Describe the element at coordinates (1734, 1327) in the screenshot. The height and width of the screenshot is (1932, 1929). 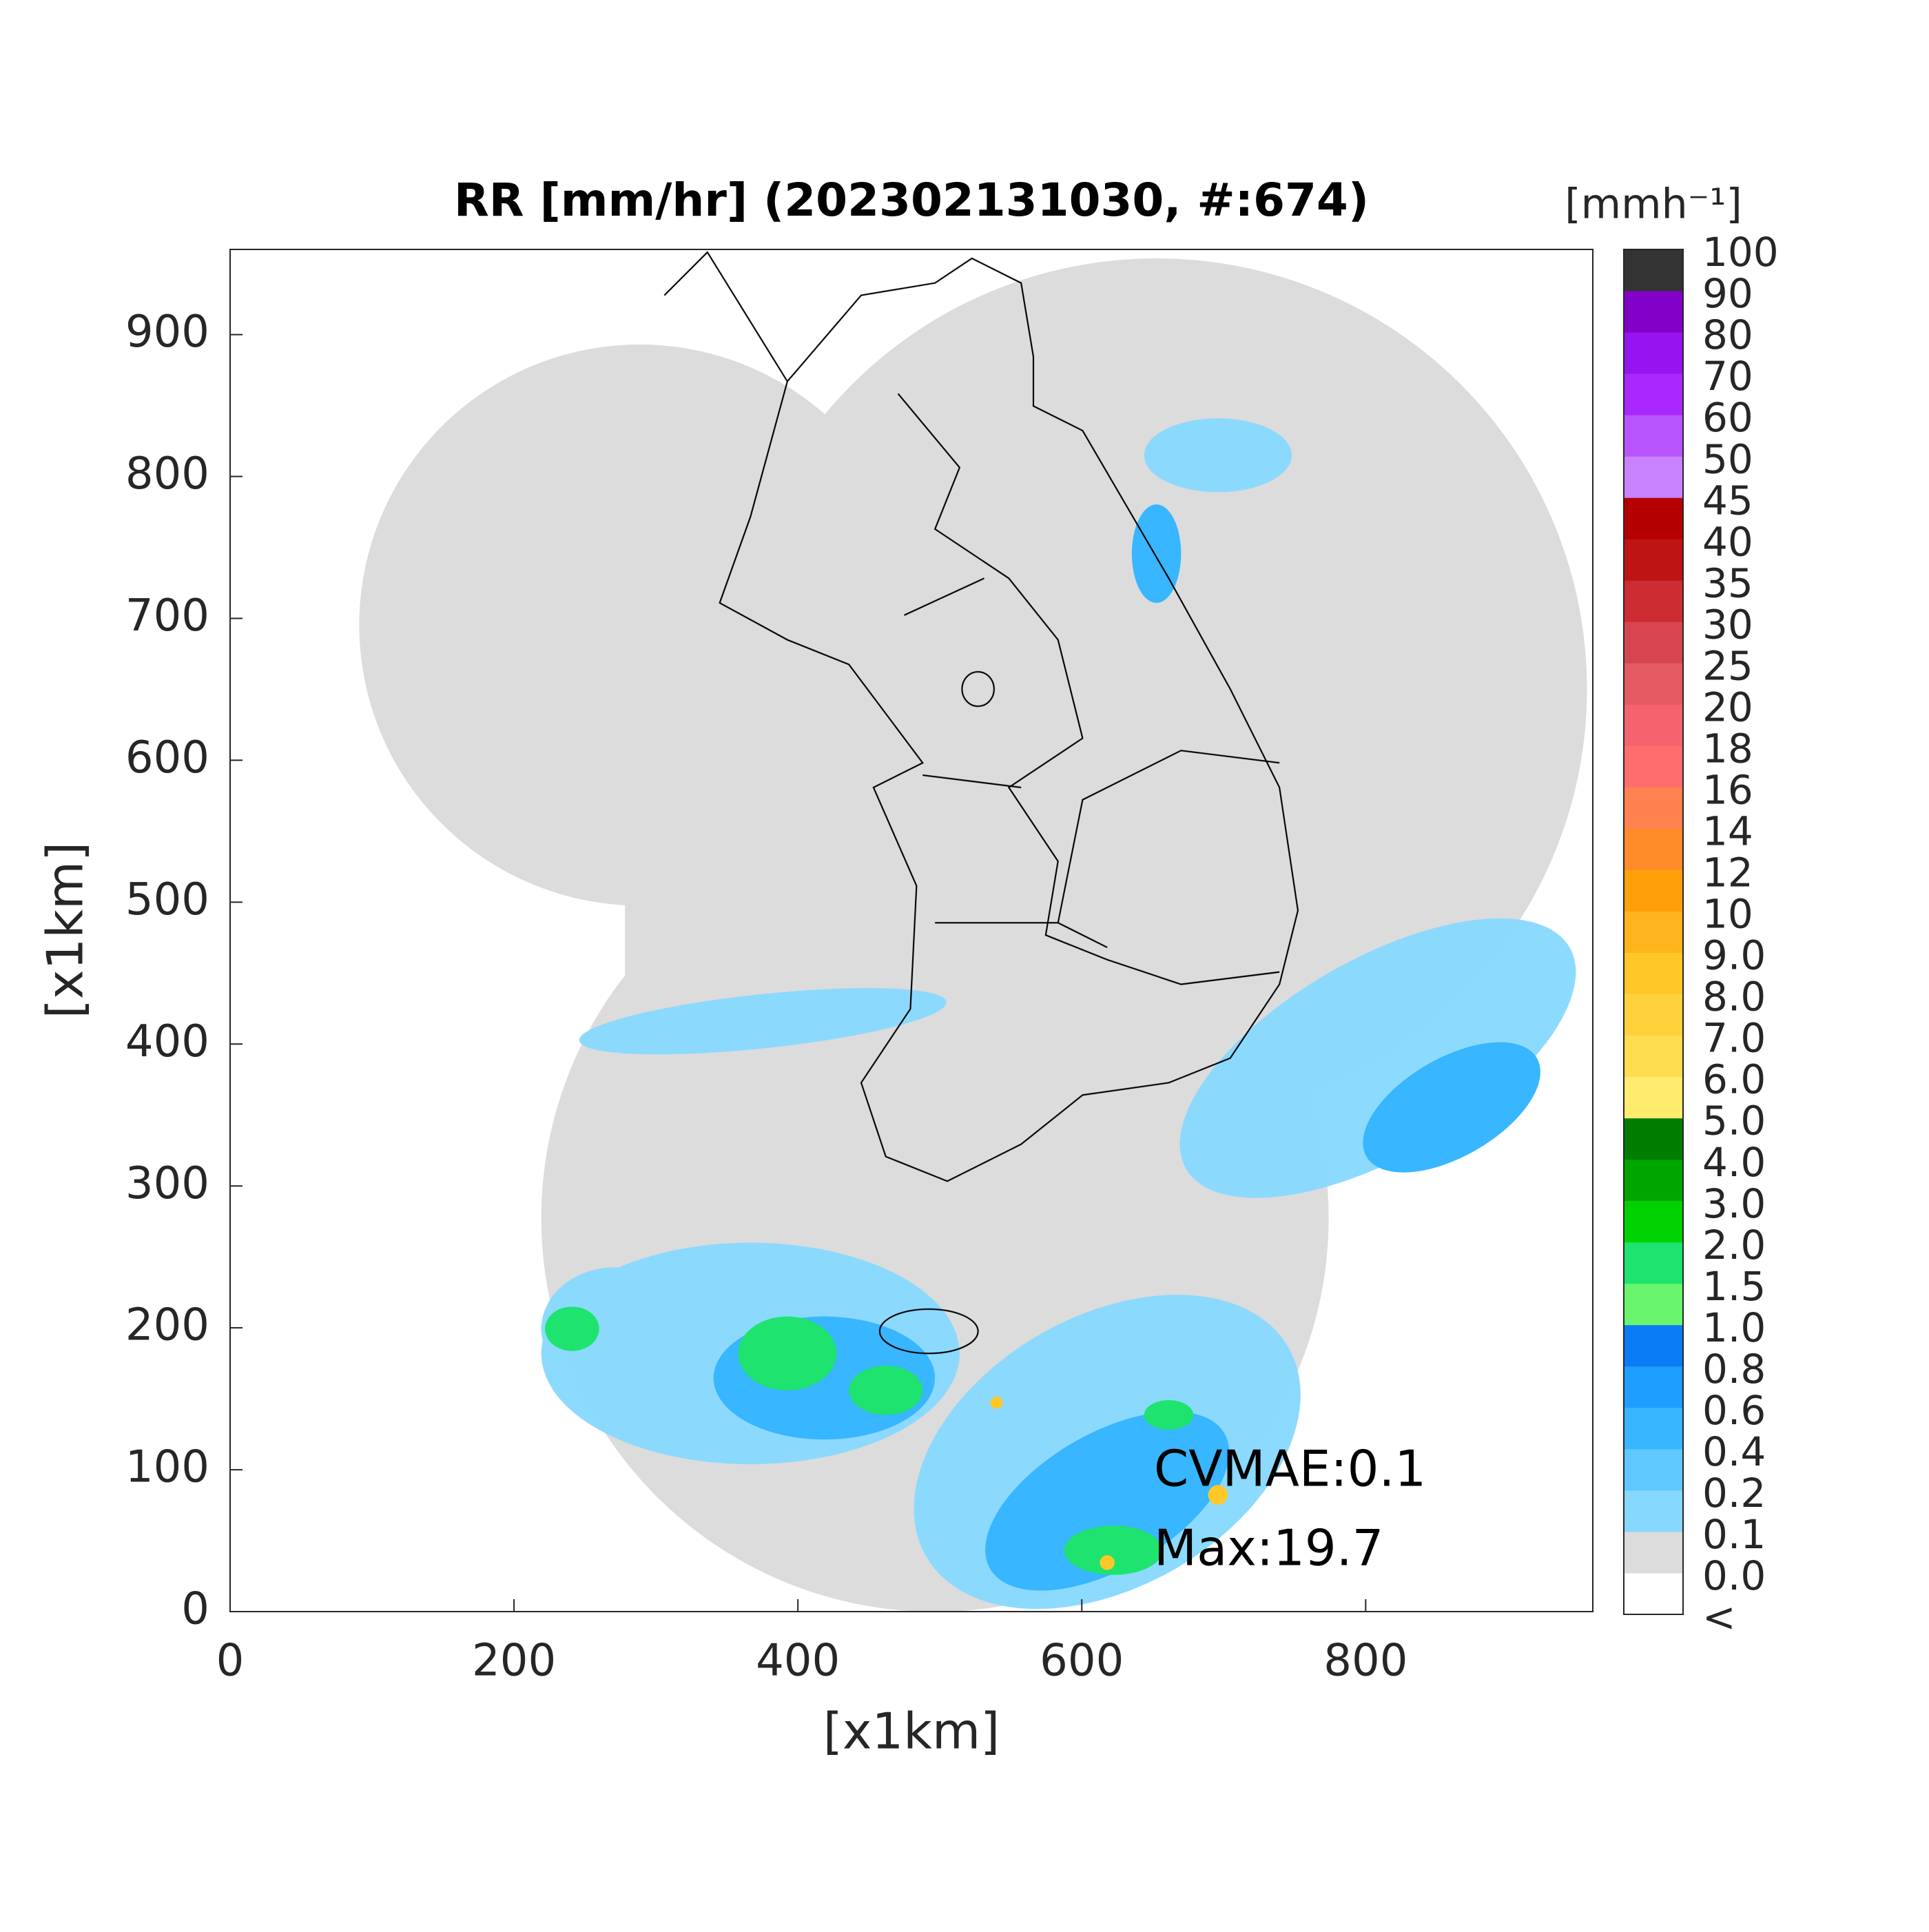
I see `colorbar-label: 1.0` at that location.